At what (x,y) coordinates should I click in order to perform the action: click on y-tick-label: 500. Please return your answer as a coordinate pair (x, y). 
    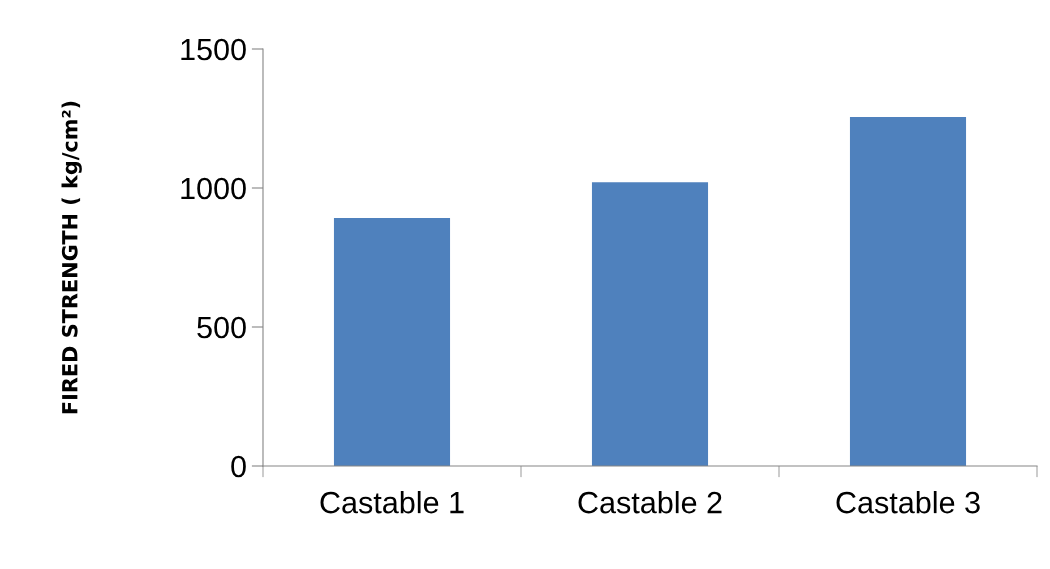
    Looking at the image, I should click on (221, 327).